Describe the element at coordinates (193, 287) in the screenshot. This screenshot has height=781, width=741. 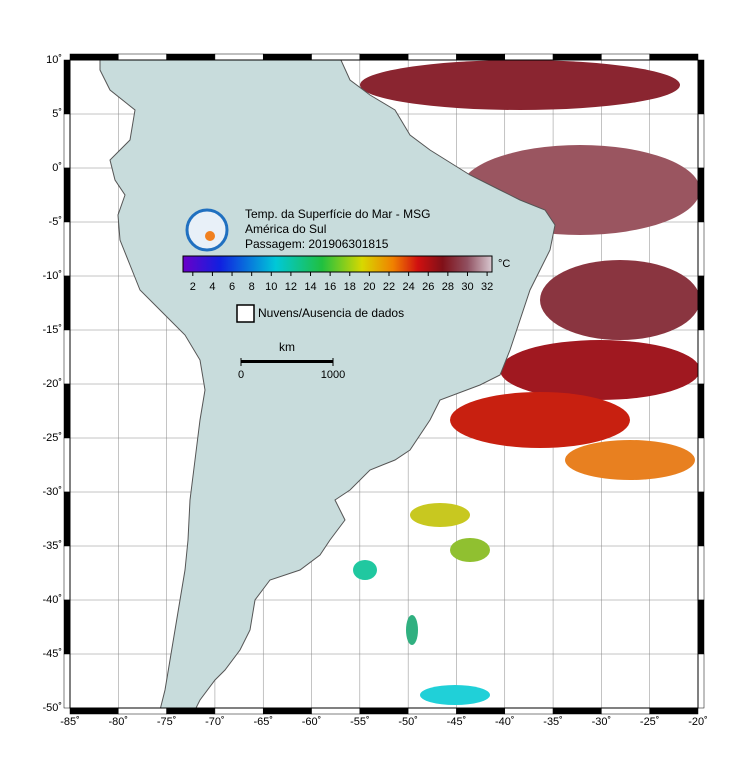
I see `colorbar-tick-label: 2` at that location.